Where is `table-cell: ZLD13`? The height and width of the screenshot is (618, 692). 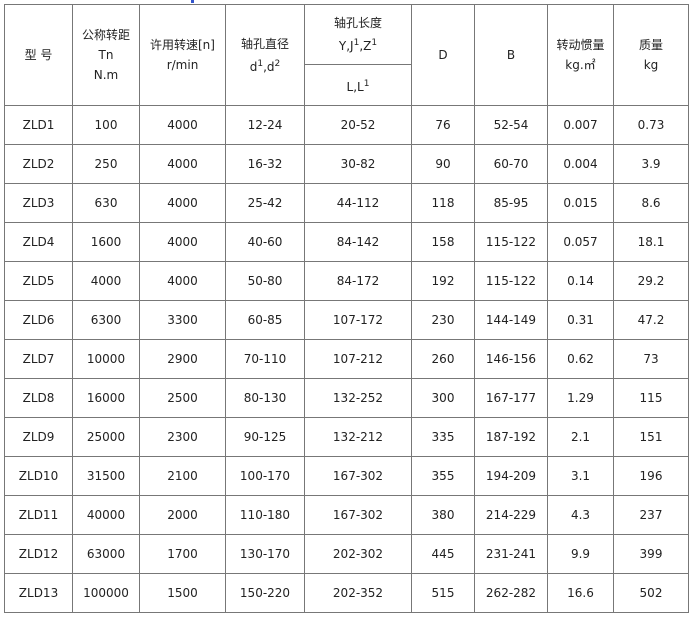
table-cell: ZLD13 is located at coordinates (38, 593).